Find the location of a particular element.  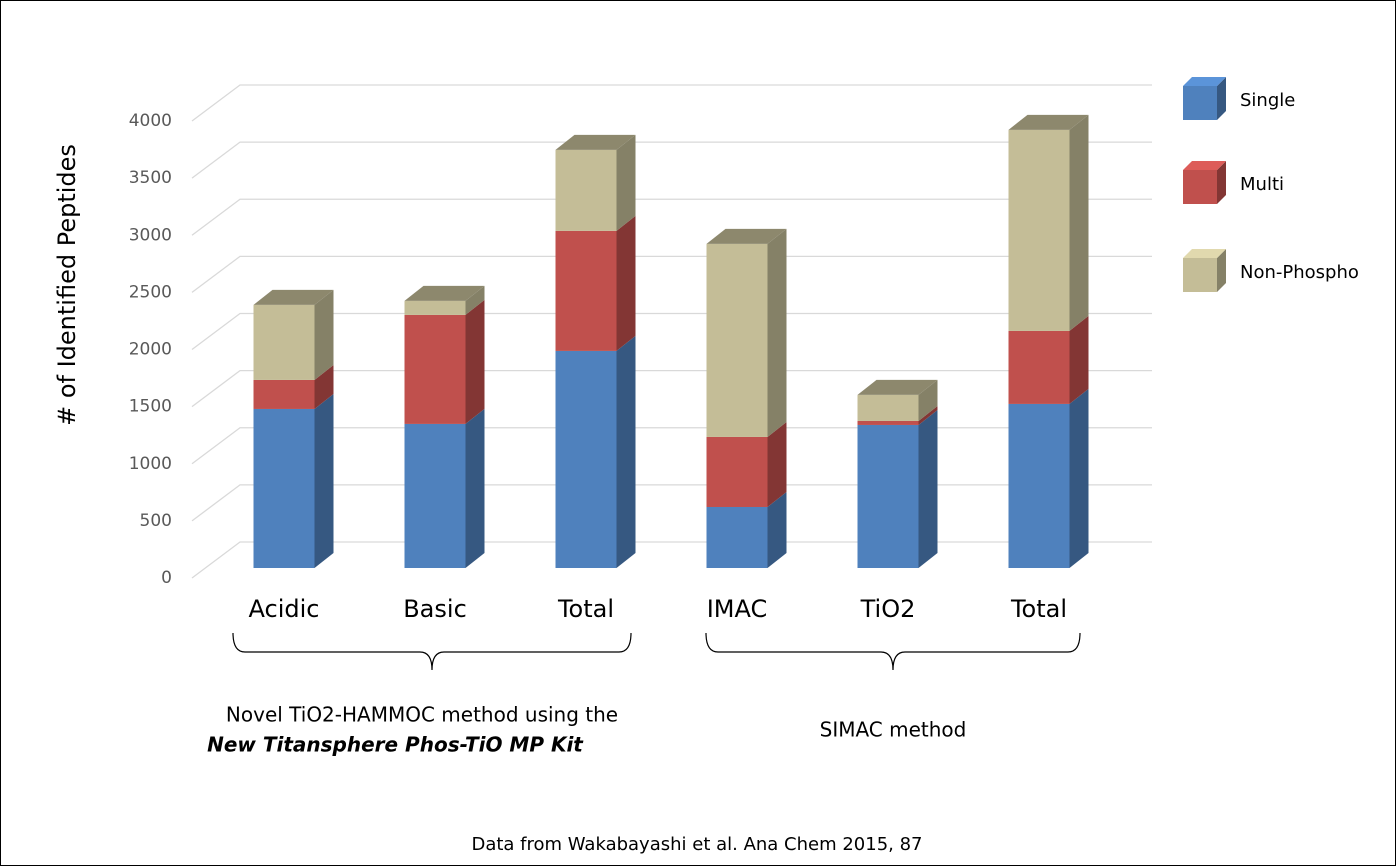

x-tick-label: Acidic is located at coordinates (284, 609).